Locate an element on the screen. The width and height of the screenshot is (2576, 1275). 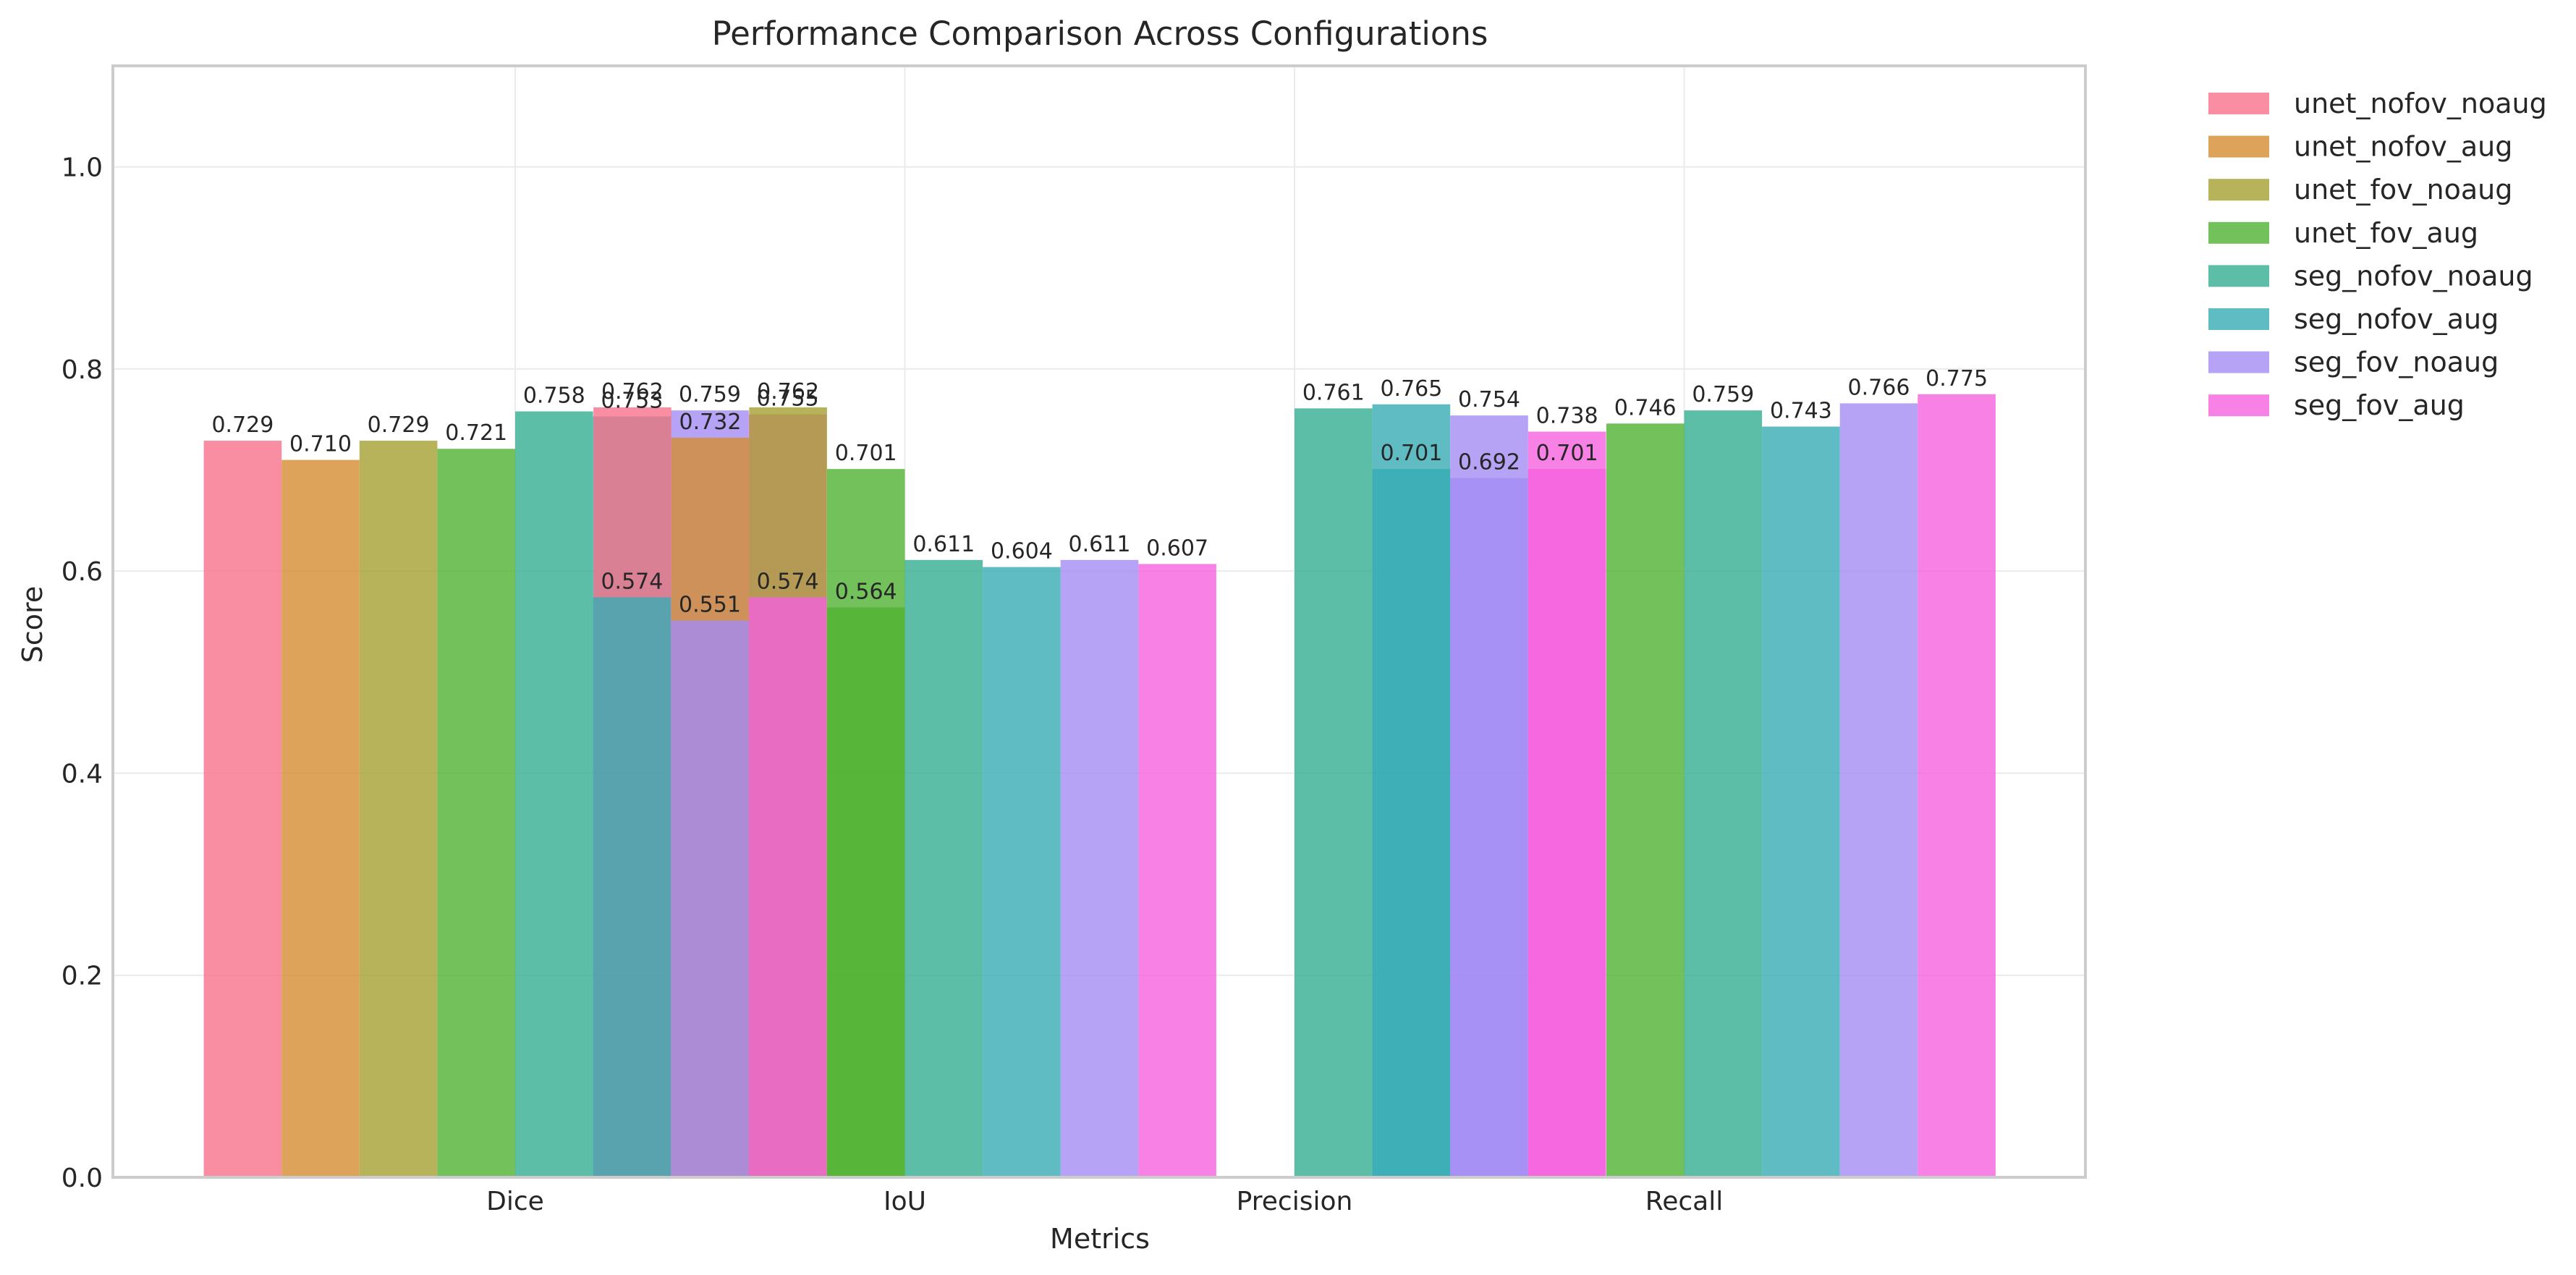
legend-label: seg_fov_aug is located at coordinates (2379, 405).